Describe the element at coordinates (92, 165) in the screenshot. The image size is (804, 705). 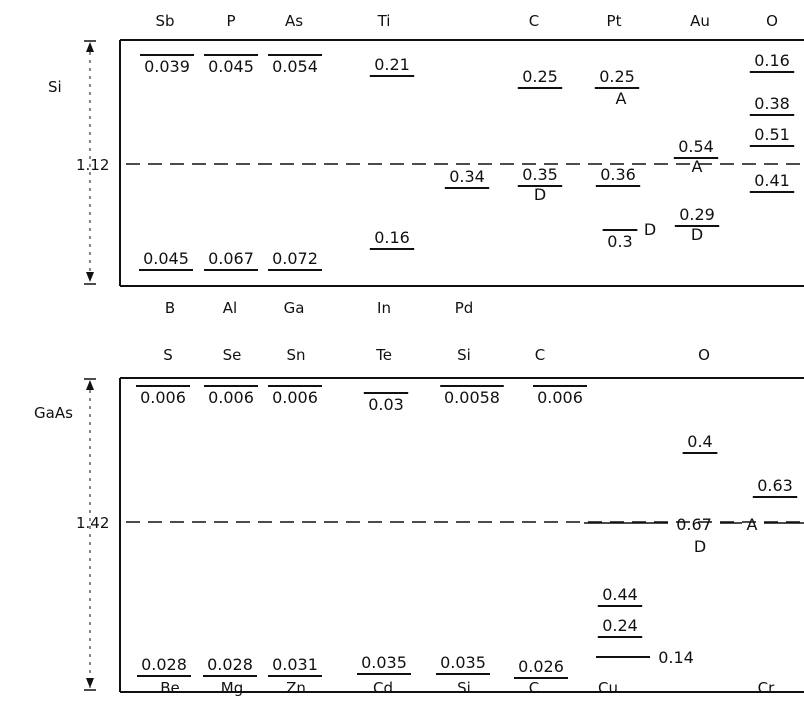
I see `si-gap-value: 1.12` at that location.